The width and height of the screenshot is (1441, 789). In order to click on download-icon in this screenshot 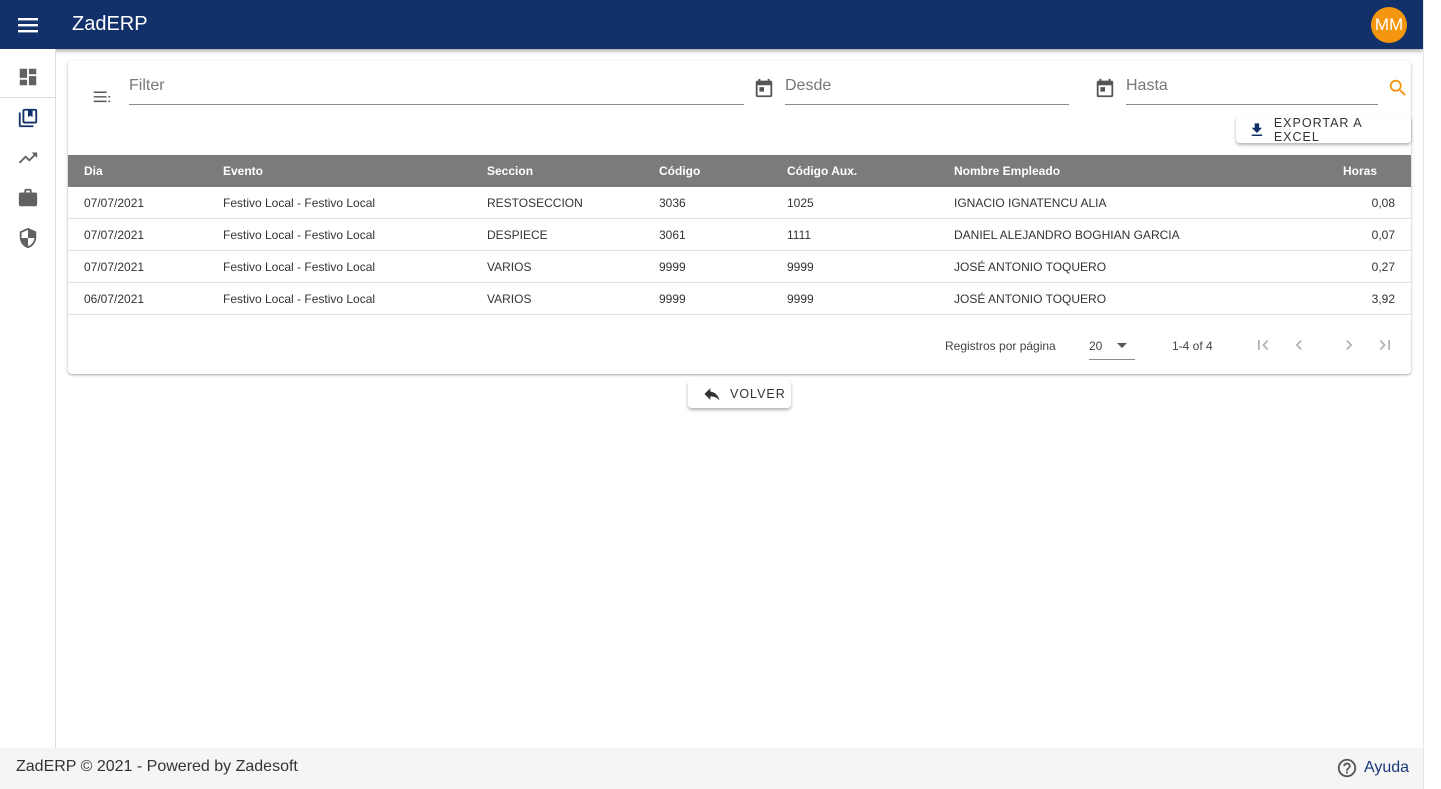, I will do `click(1257, 129)`.